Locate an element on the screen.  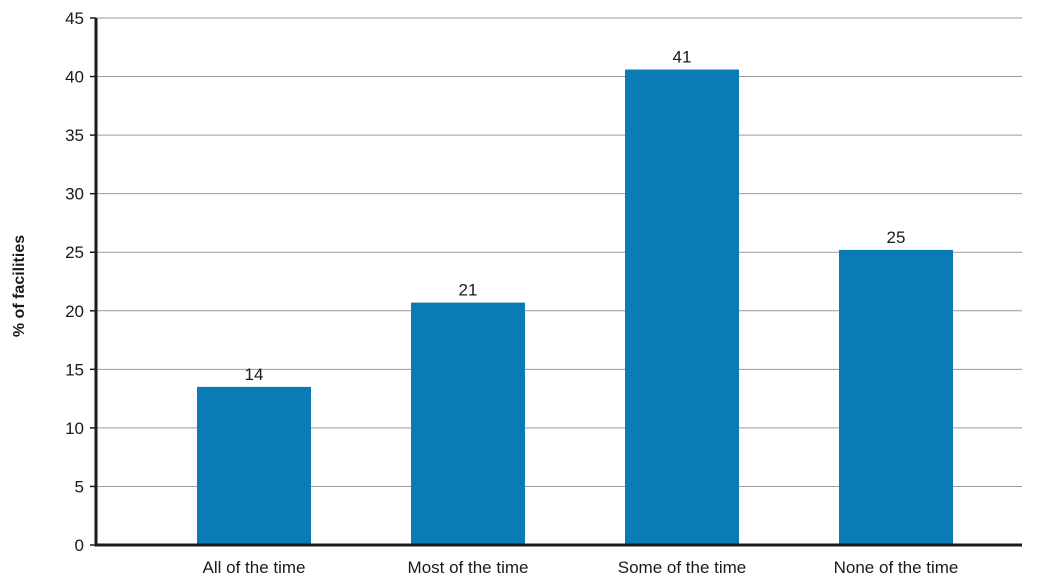
y-tick-label: 45 is located at coordinates (74, 18).